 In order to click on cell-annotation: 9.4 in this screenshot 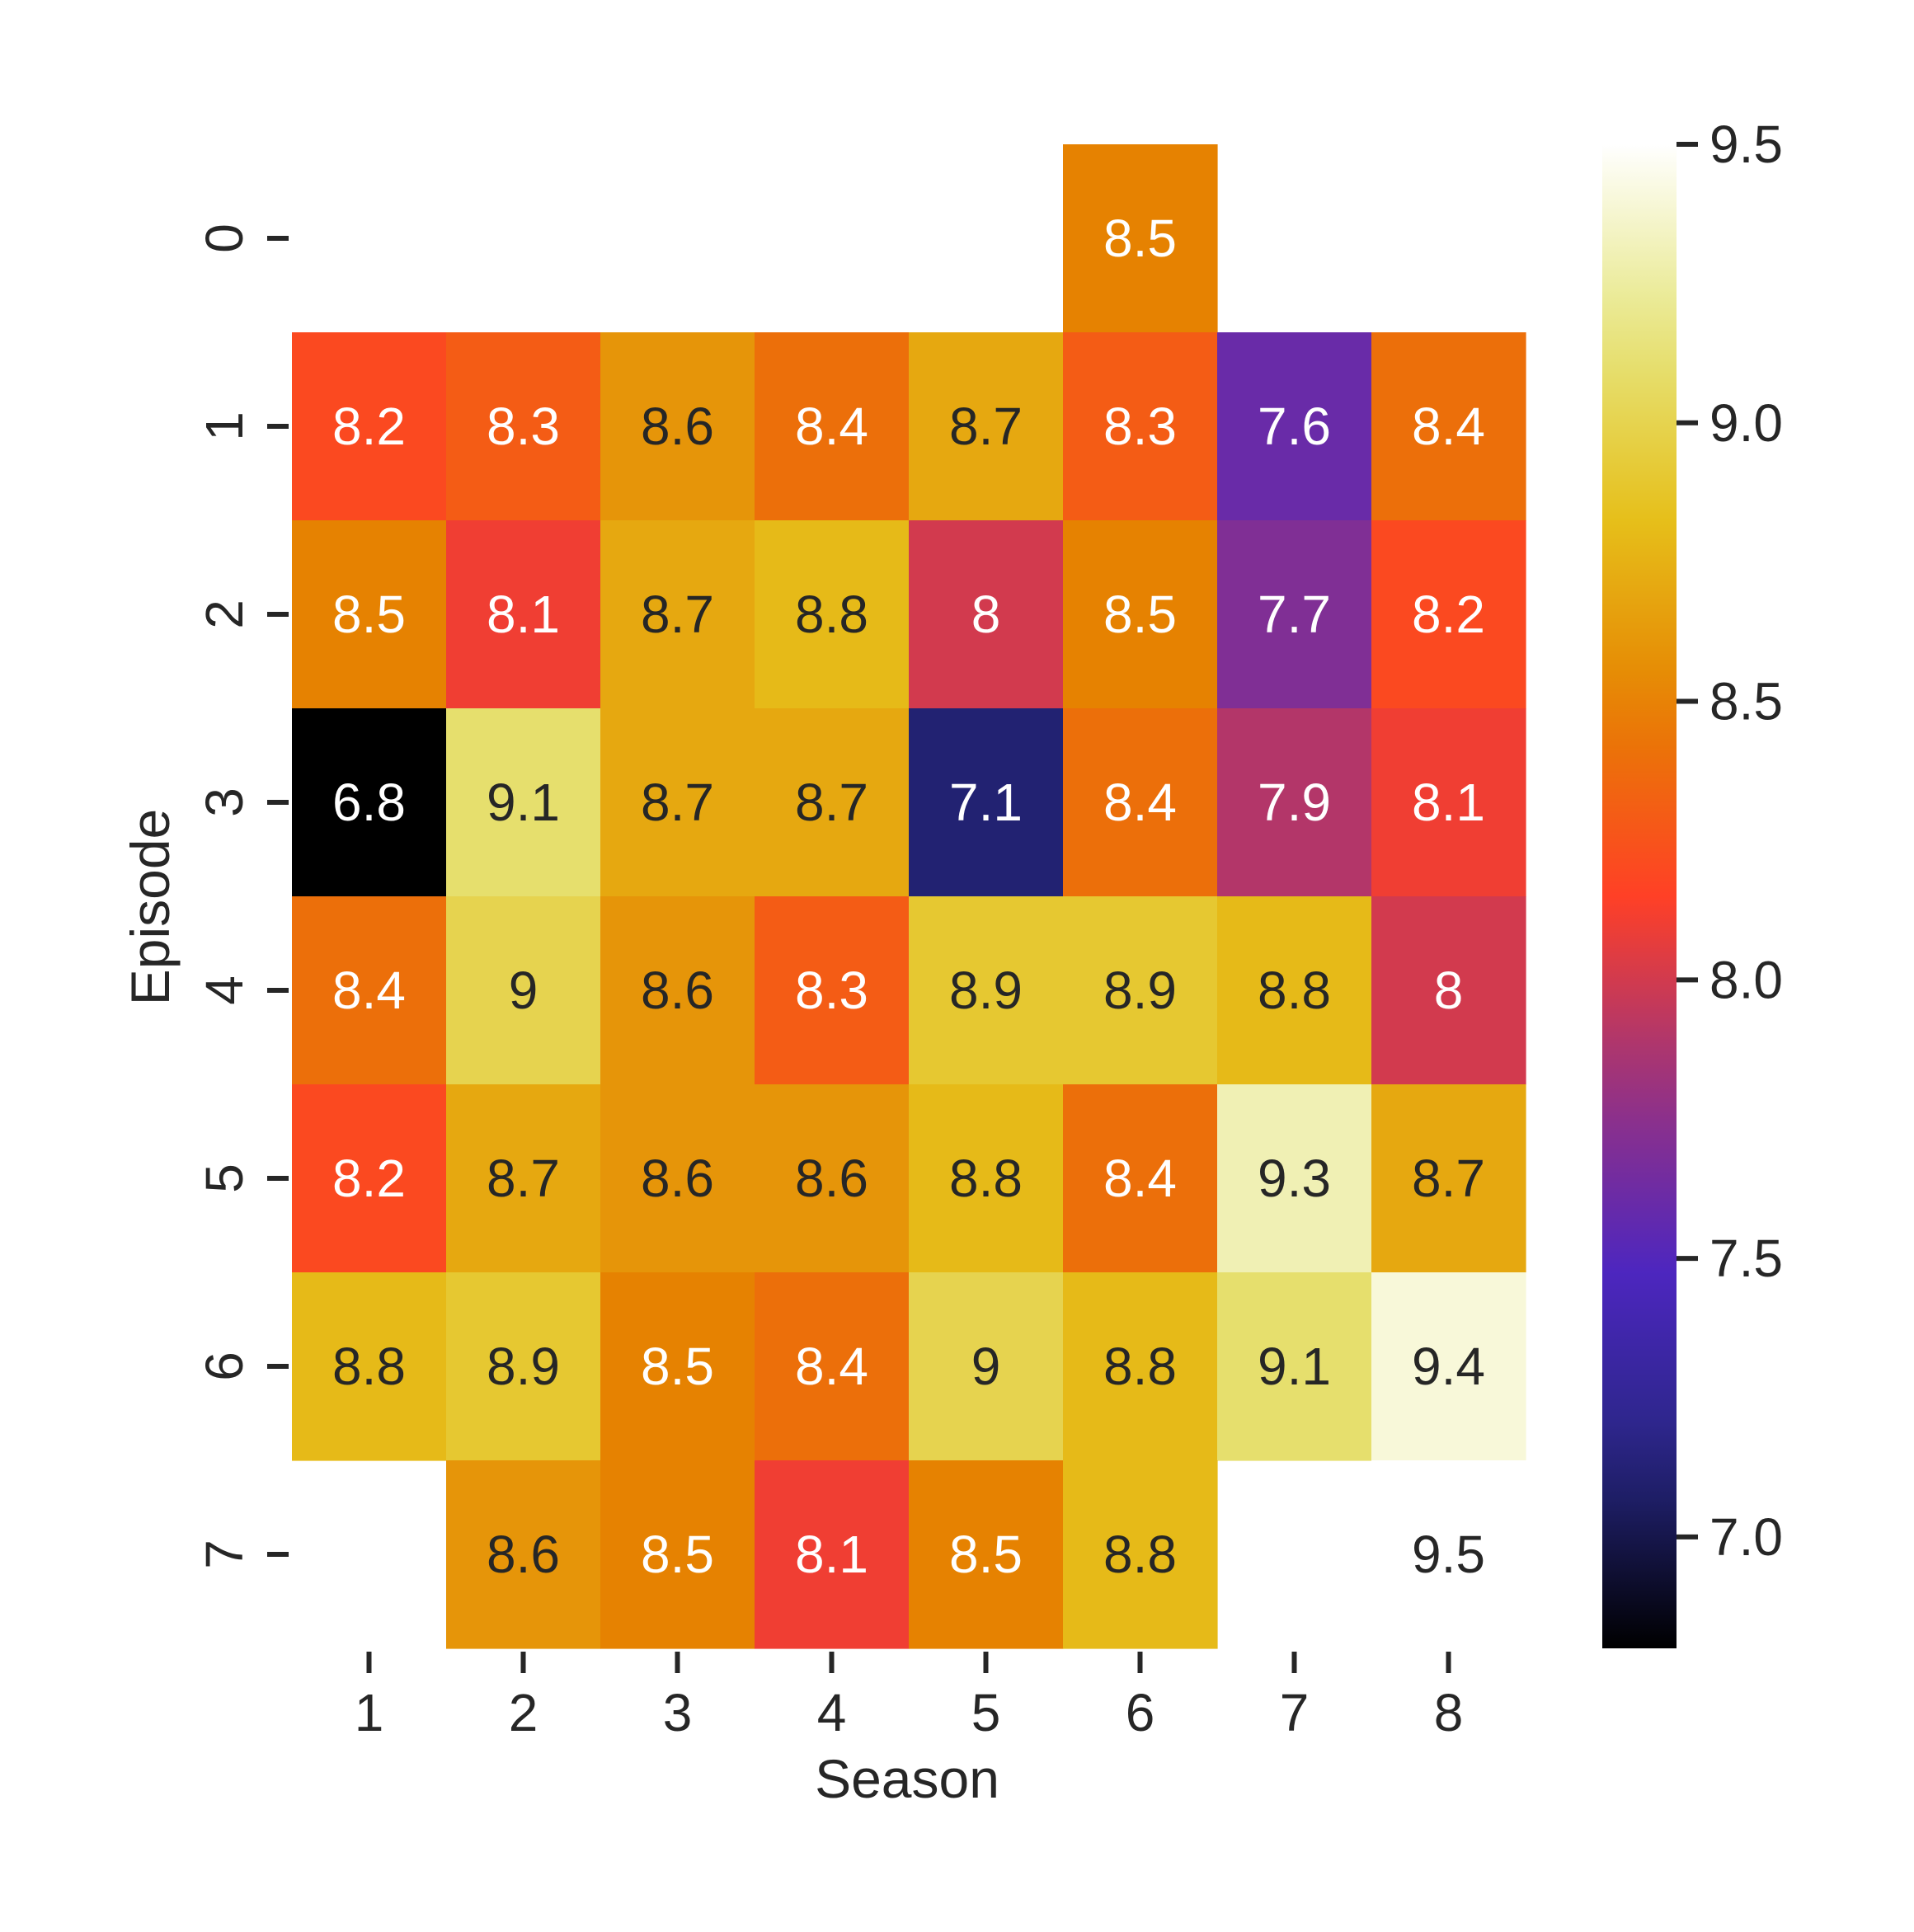, I will do `click(1448, 1366)`.